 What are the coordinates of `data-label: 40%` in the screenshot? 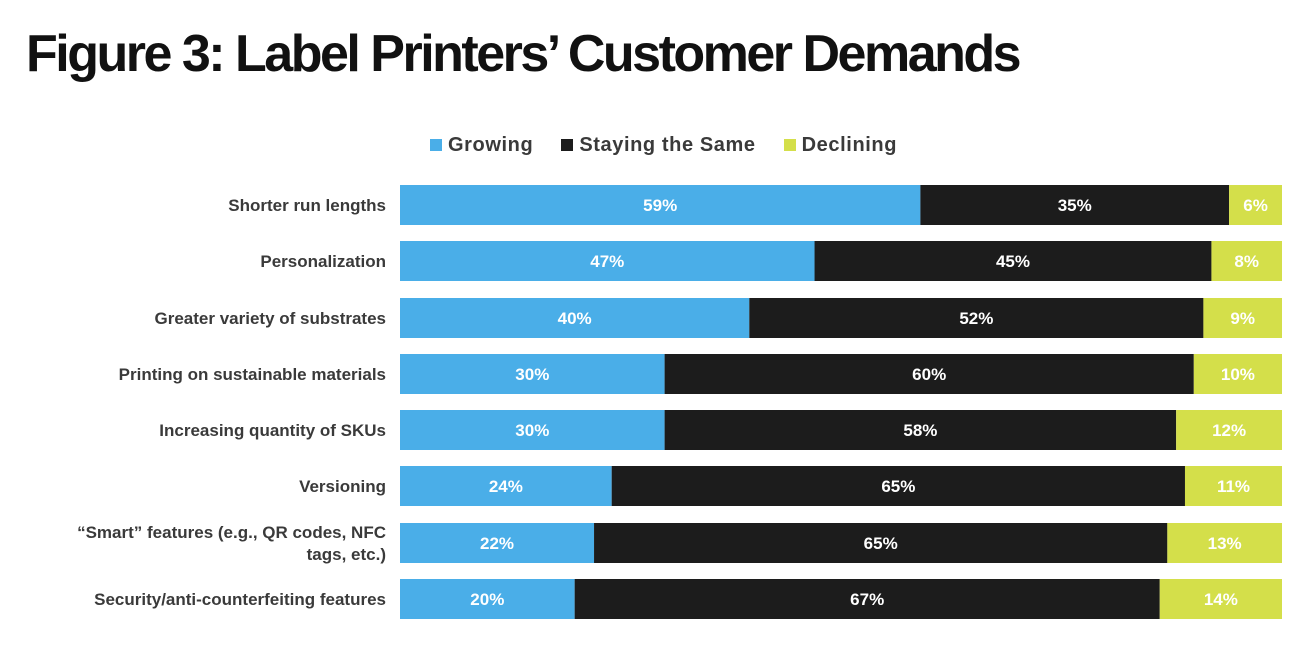 It's located at (575, 318).